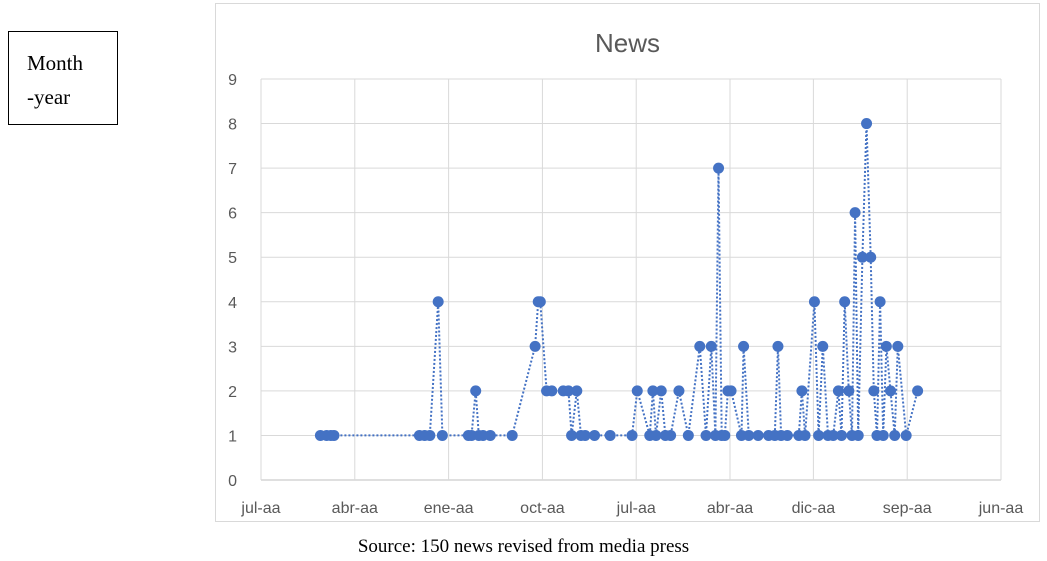  I want to click on x-tick-label: sep-aa, so click(907, 508).